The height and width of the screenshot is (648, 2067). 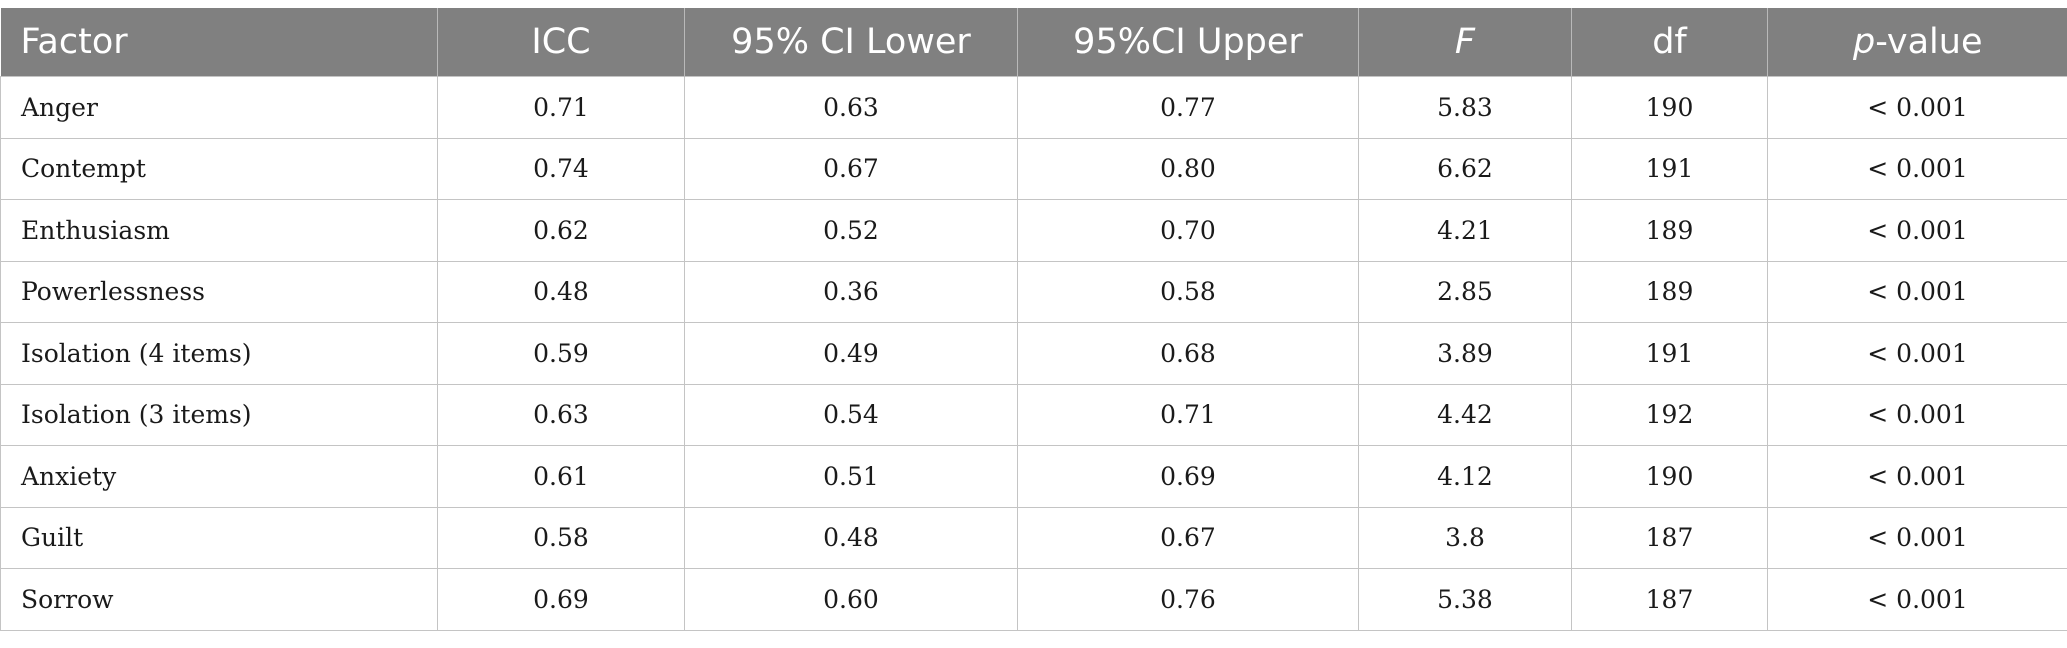 What do you see at coordinates (1188, 291) in the screenshot?
I see `table-cell-ci-upper: 0.58` at bounding box center [1188, 291].